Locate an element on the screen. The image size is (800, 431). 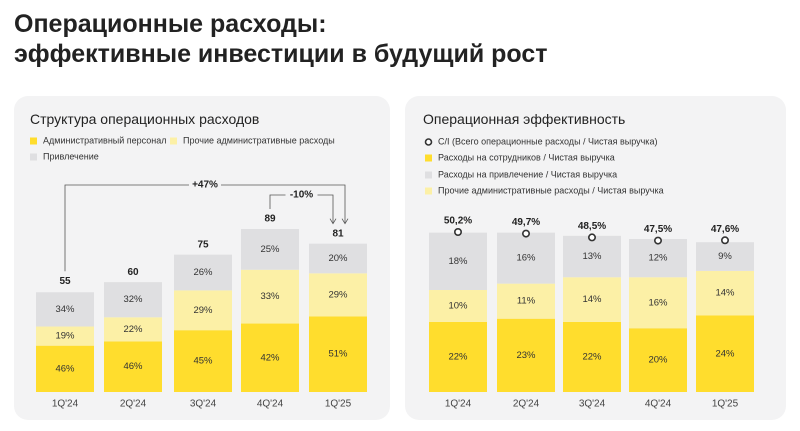
total-label: 75 is located at coordinates (203, 244).